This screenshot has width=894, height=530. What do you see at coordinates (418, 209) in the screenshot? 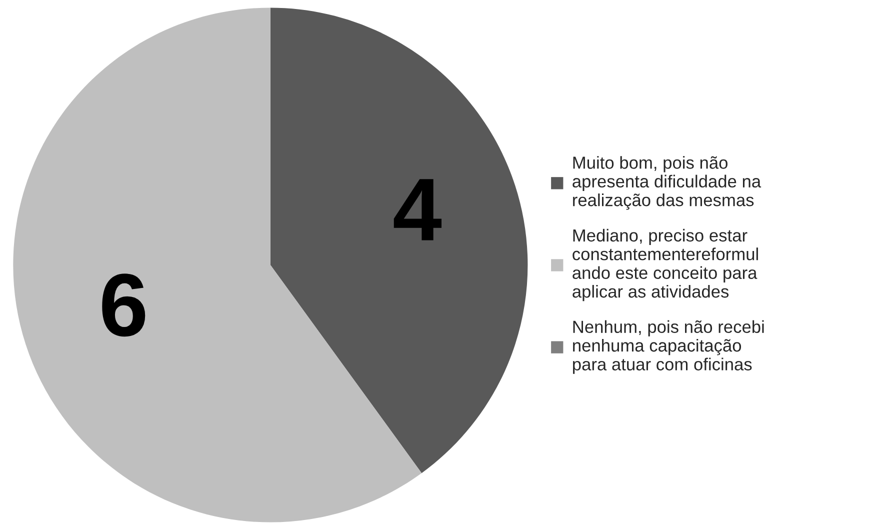
I see `data-label: 4` at bounding box center [418, 209].